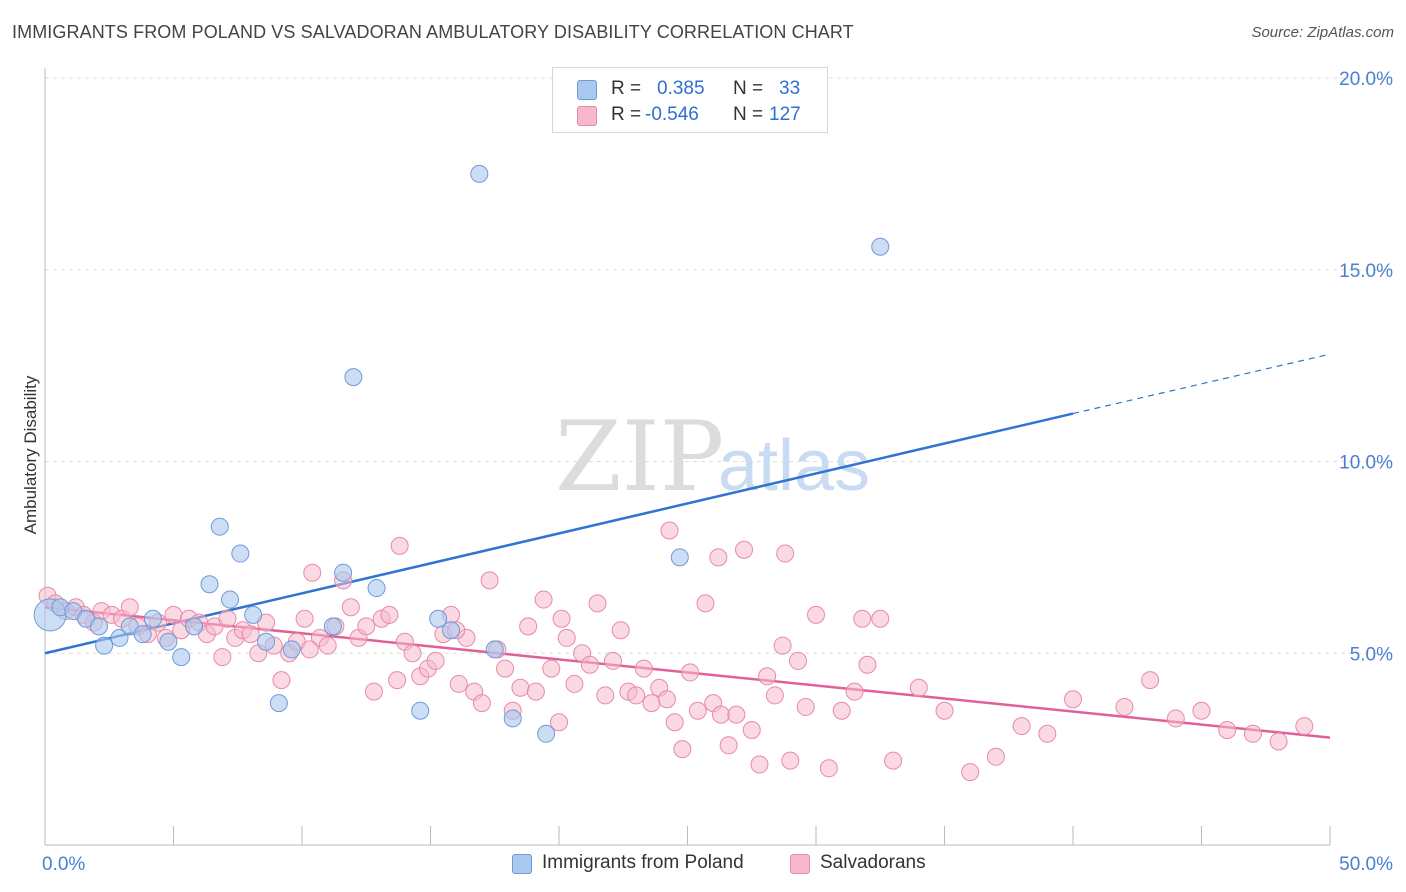 The image size is (1406, 892). I want to click on x-tick-label: 0.0%, so click(63, 864).